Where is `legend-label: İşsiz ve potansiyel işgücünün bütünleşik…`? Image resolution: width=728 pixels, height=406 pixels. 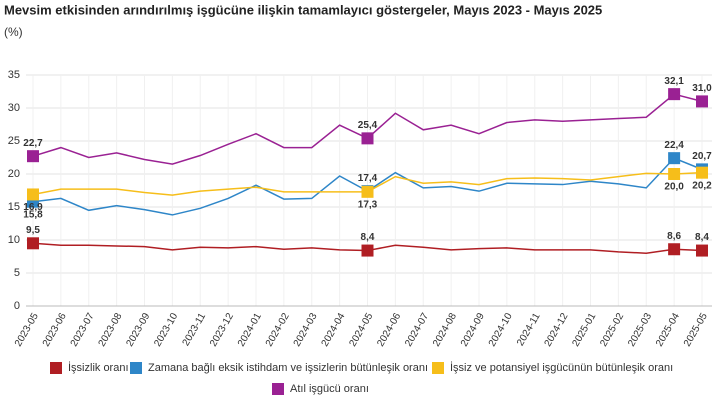 legend-label: İşsiz ve potansiyel işgücünün bütünleşik… is located at coordinates (561, 367).